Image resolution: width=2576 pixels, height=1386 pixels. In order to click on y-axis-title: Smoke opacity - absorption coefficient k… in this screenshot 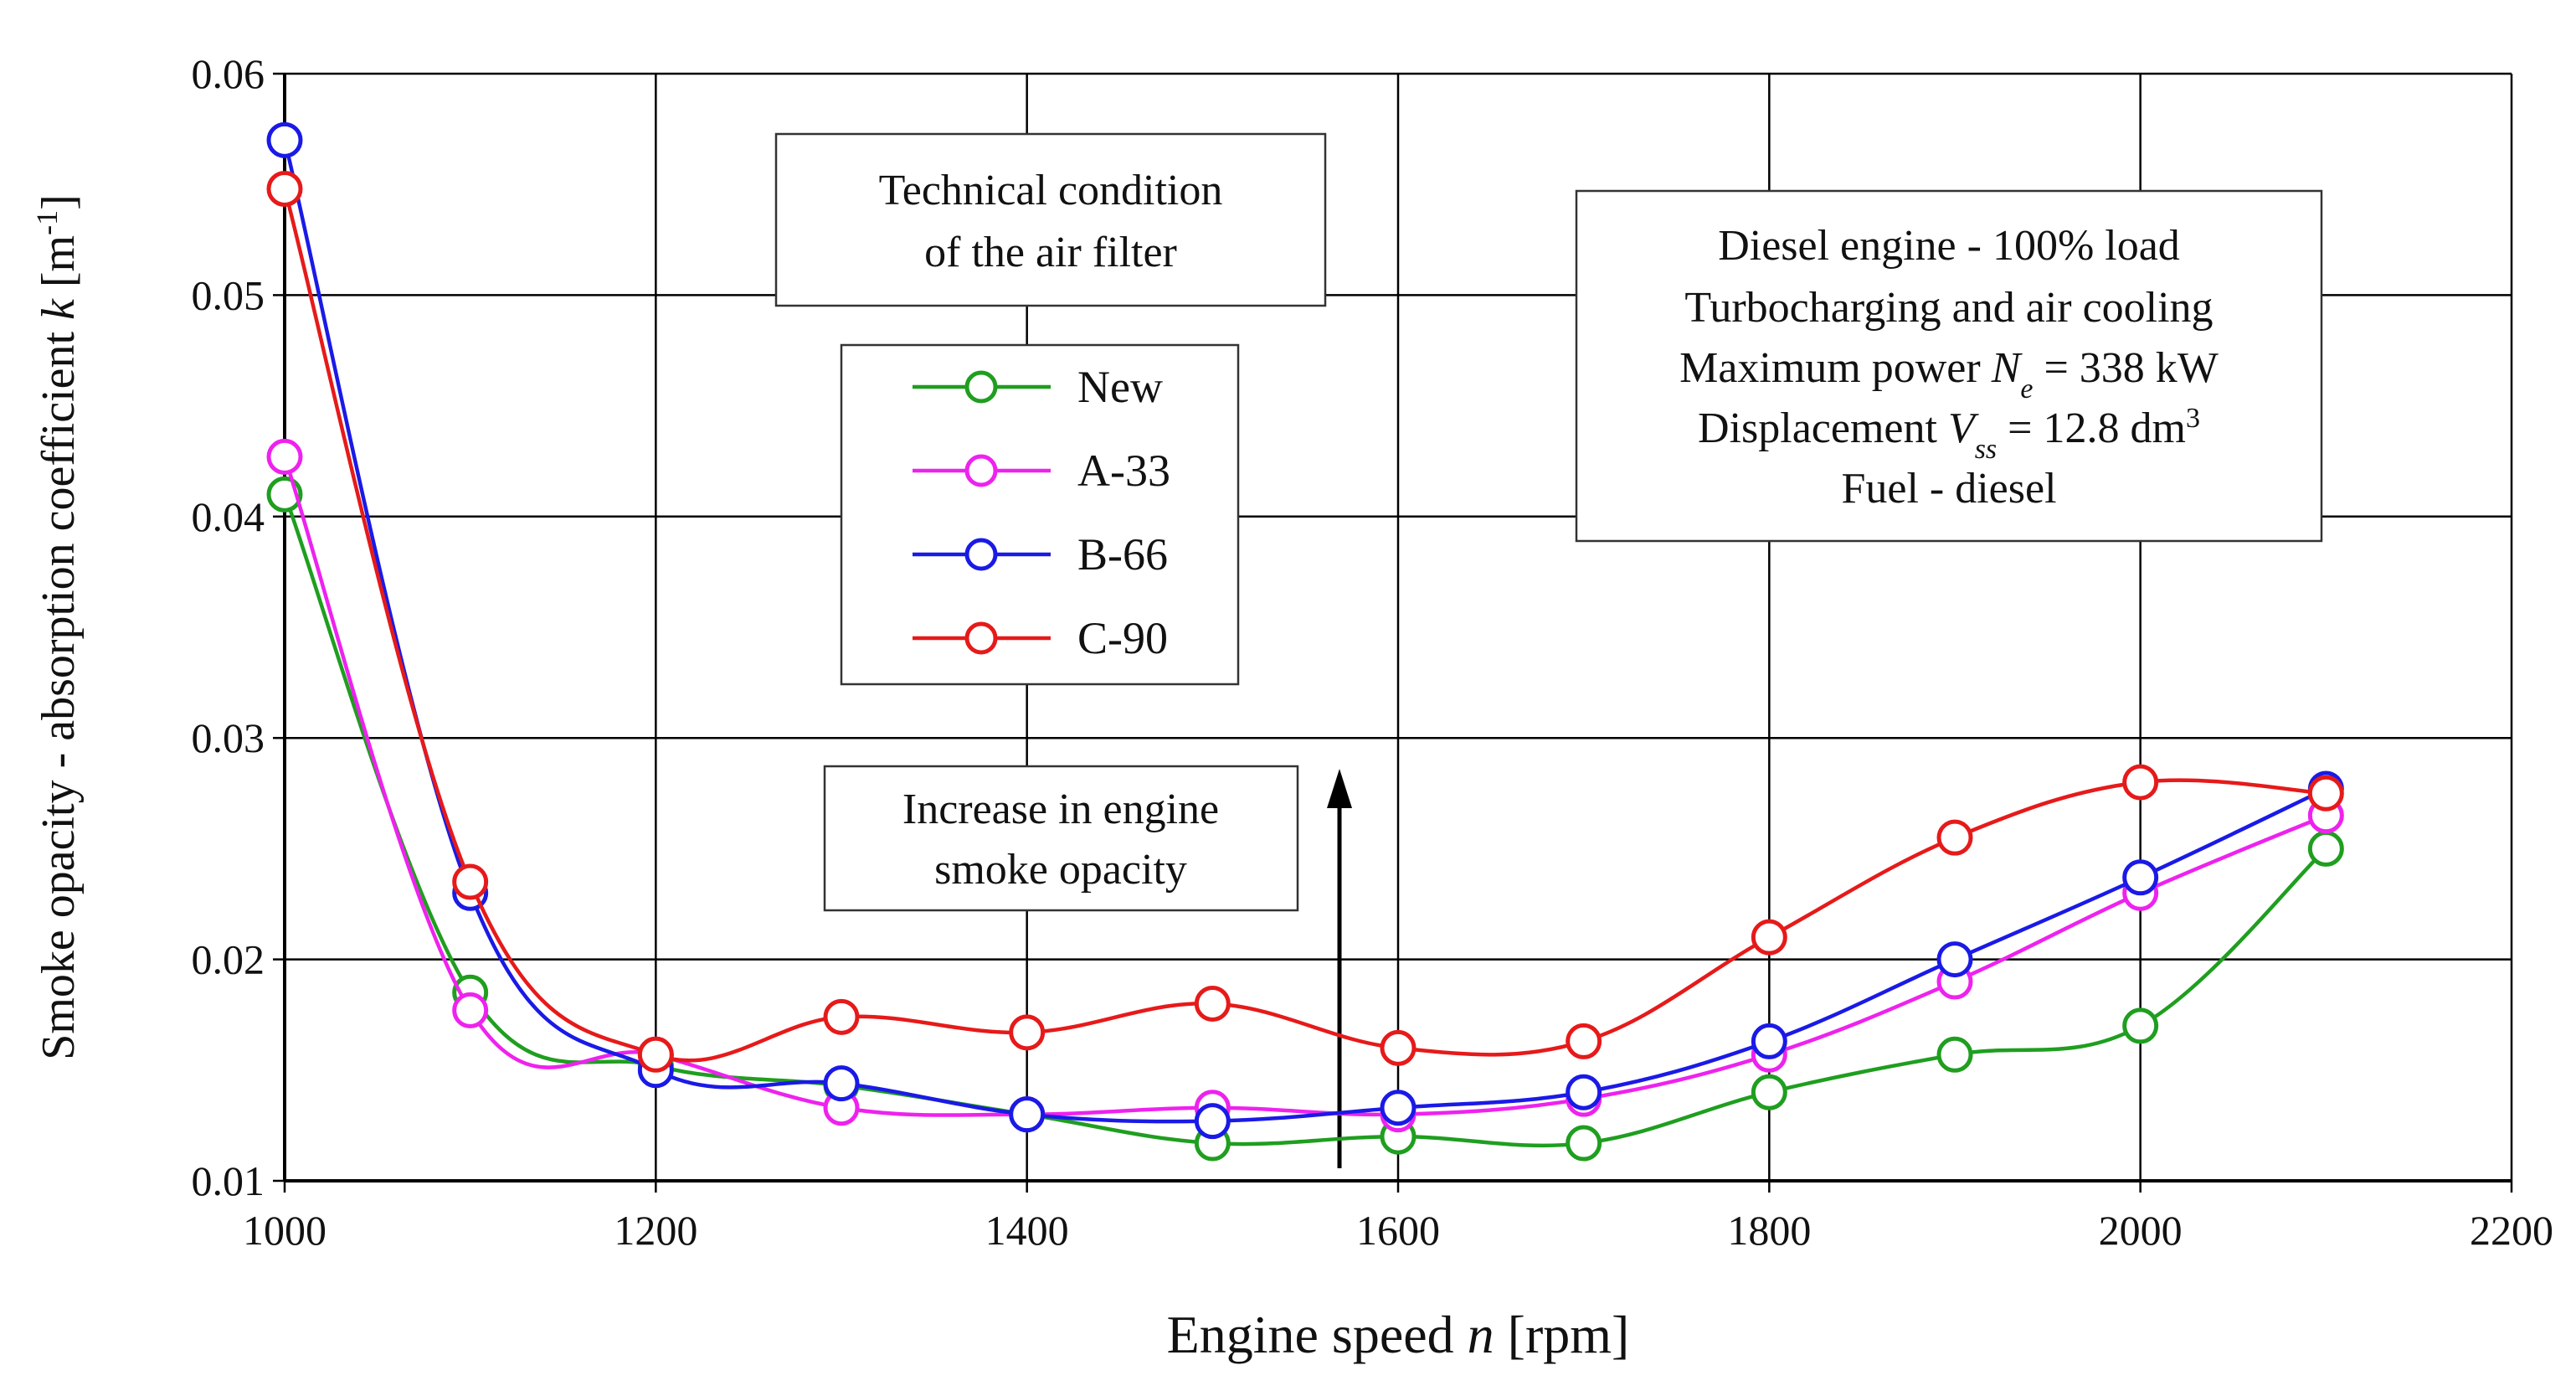, I will do `click(58, 627)`.